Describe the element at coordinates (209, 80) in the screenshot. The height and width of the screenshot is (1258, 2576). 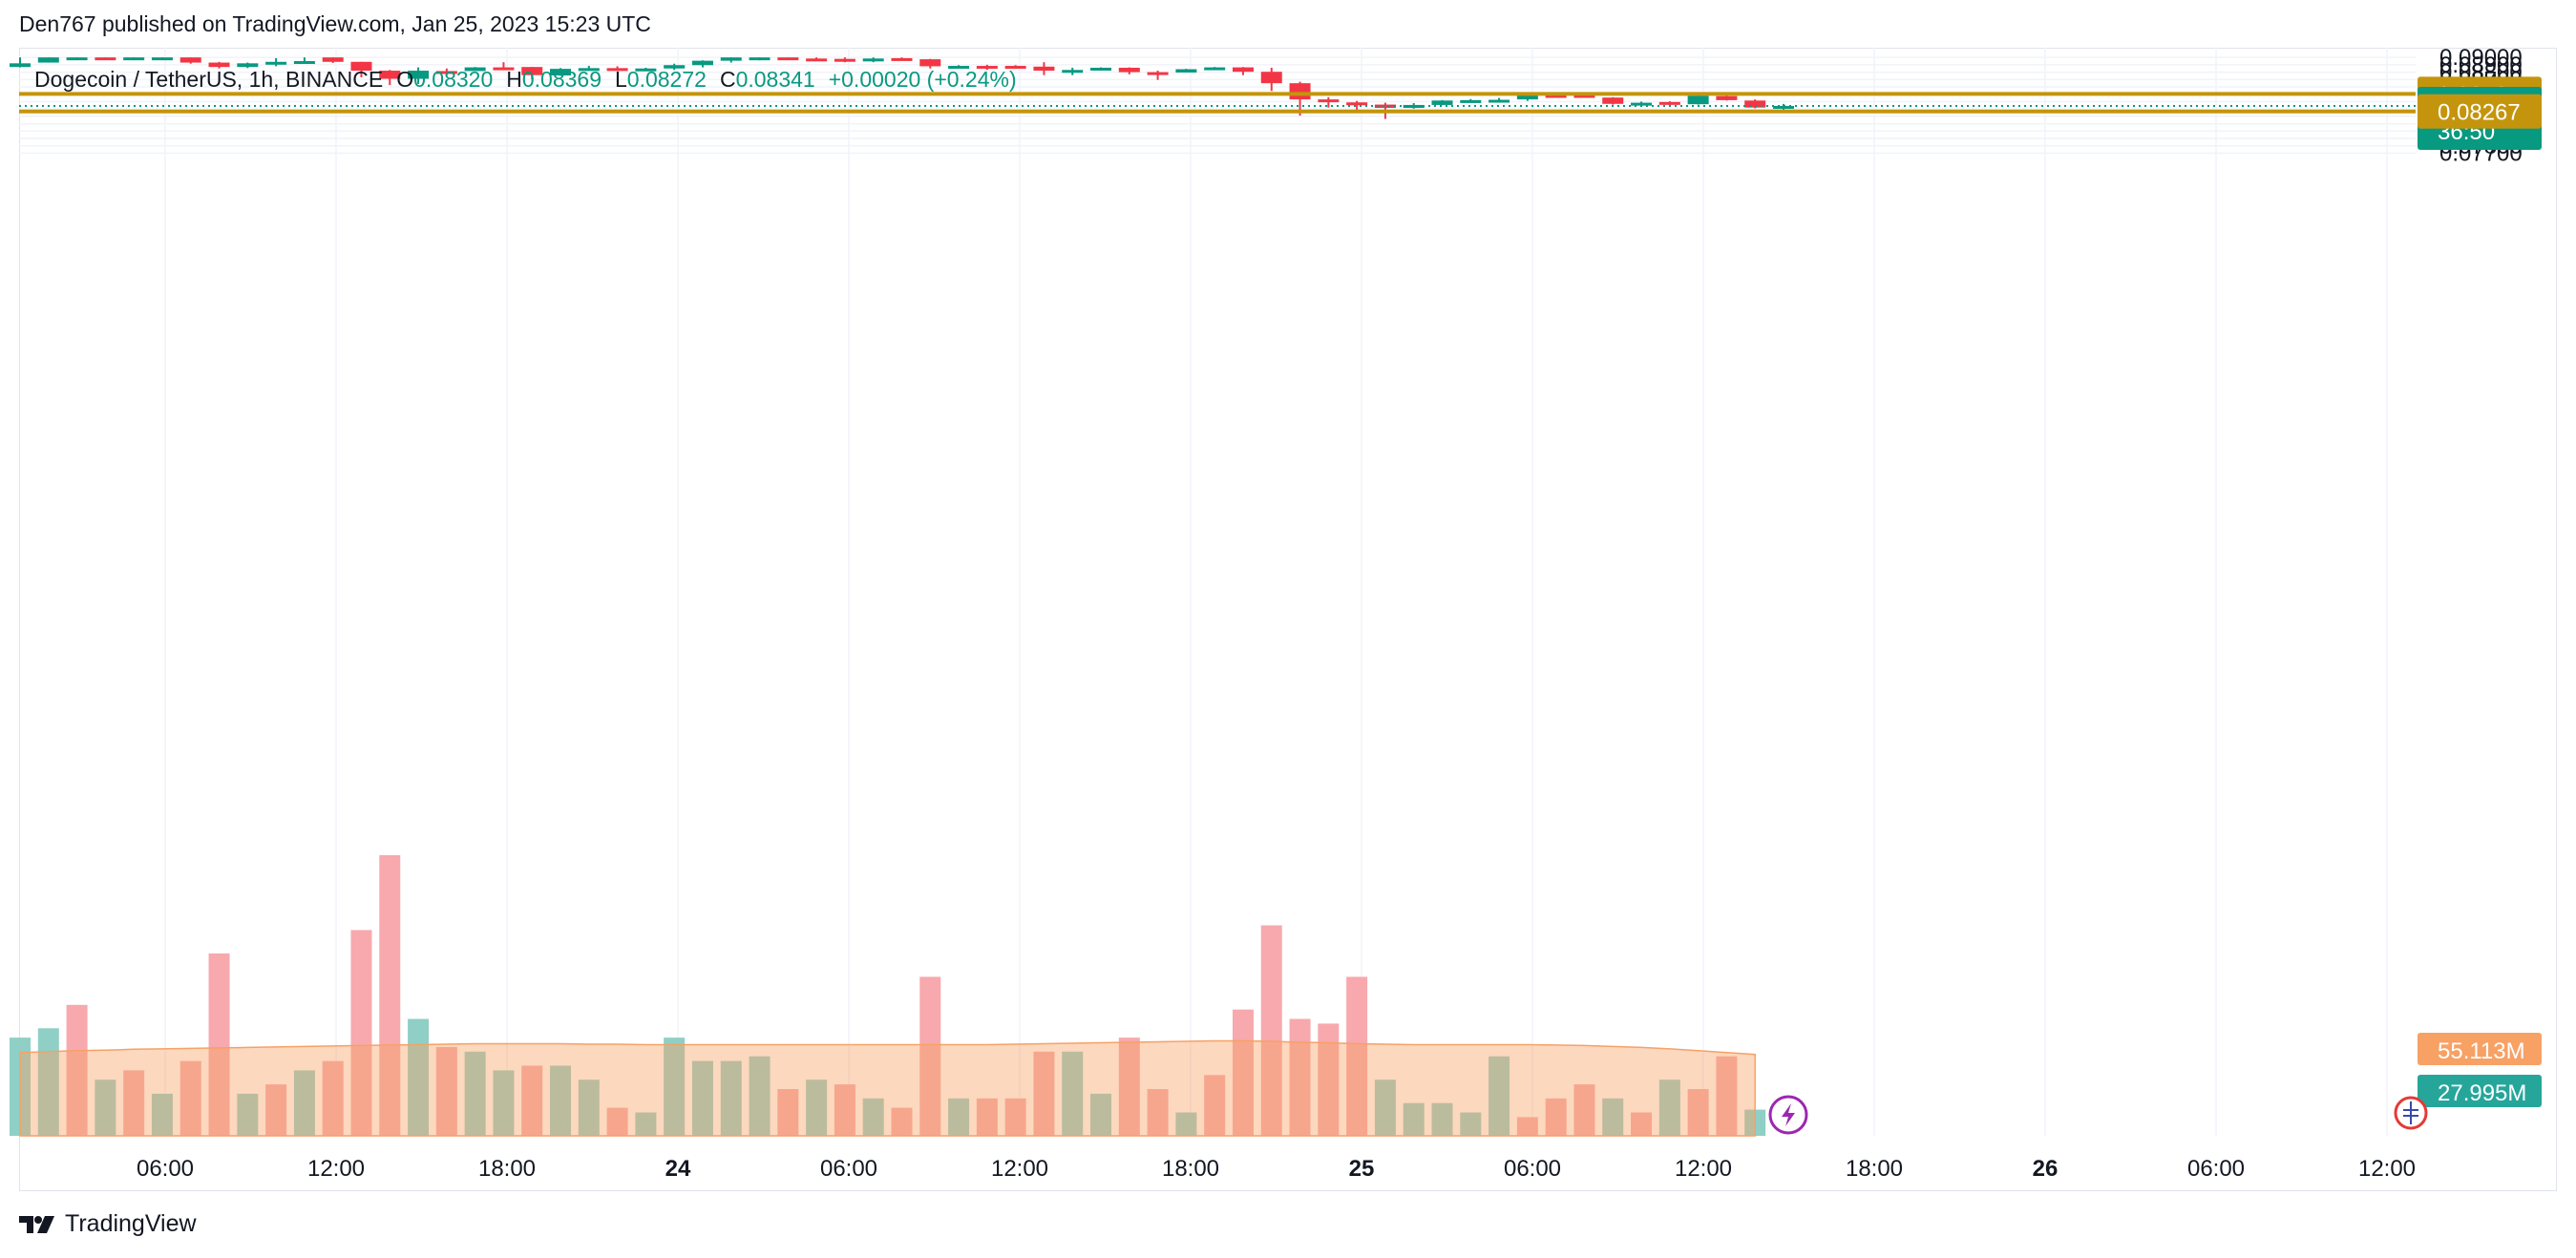
I see `symbol-name: Dogecoin / TetherUS, 1h, BINANCE` at that location.